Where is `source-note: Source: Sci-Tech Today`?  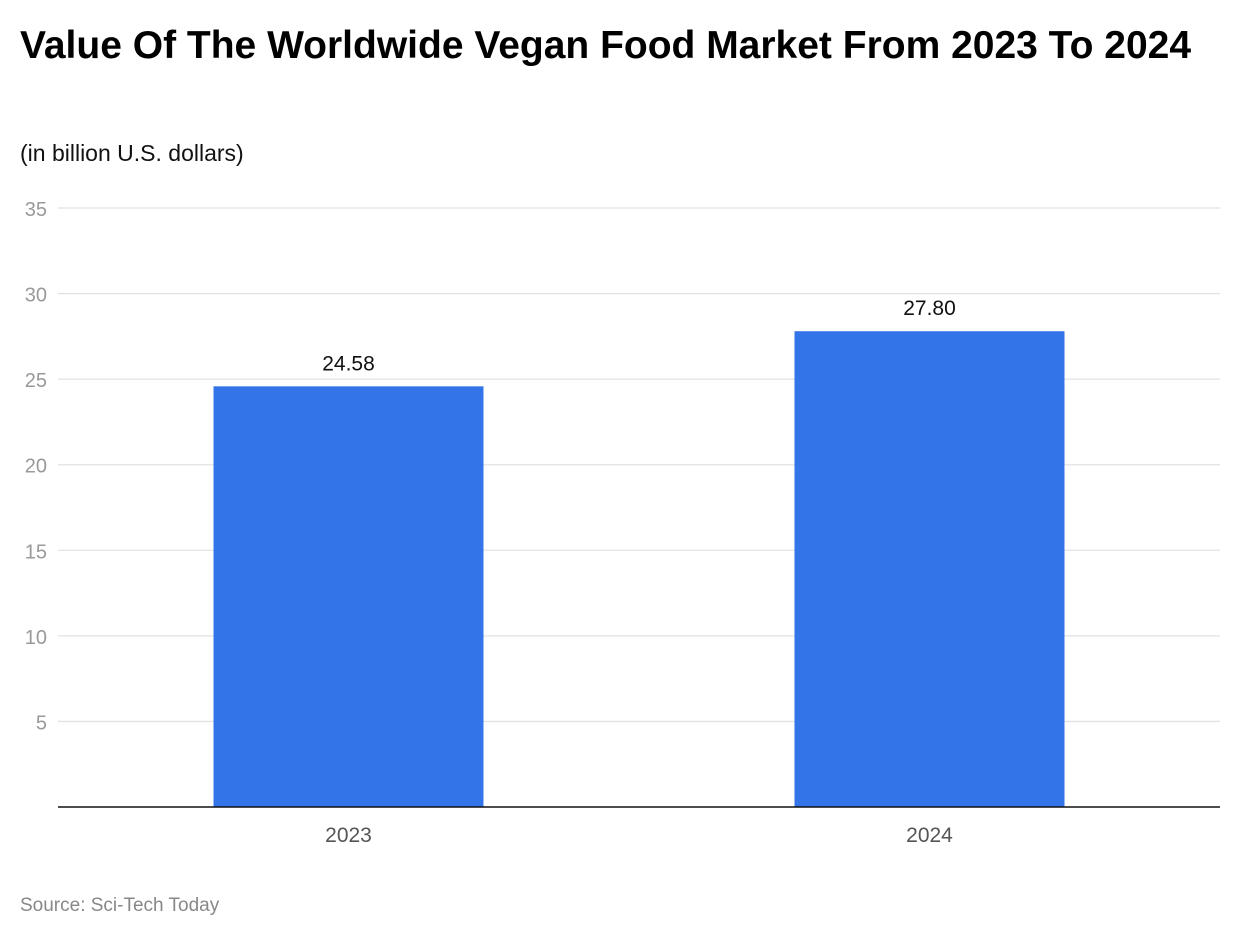
source-note: Source: Sci-Tech Today is located at coordinates (120, 905).